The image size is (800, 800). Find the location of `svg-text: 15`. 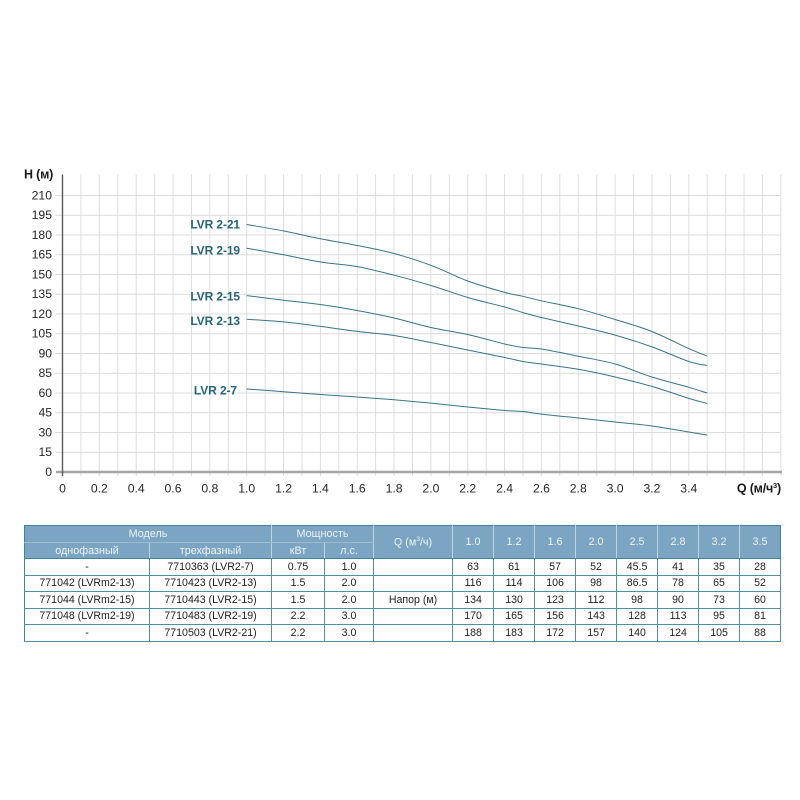

svg-text: 15 is located at coordinates (45, 452).